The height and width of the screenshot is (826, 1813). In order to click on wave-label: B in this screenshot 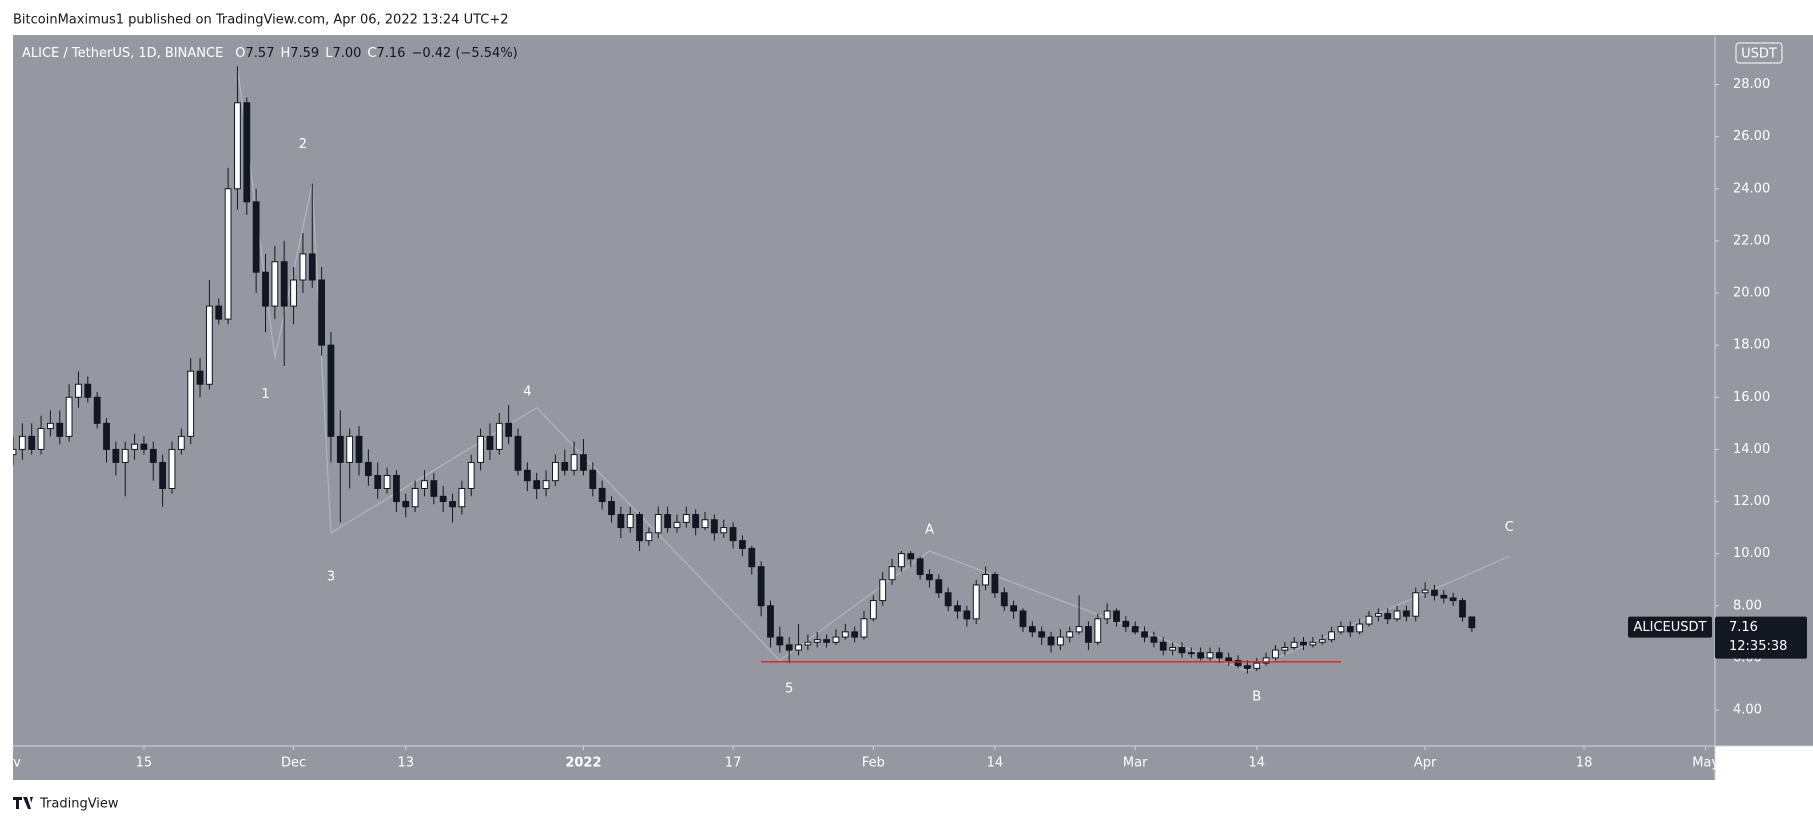, I will do `click(1256, 697)`.